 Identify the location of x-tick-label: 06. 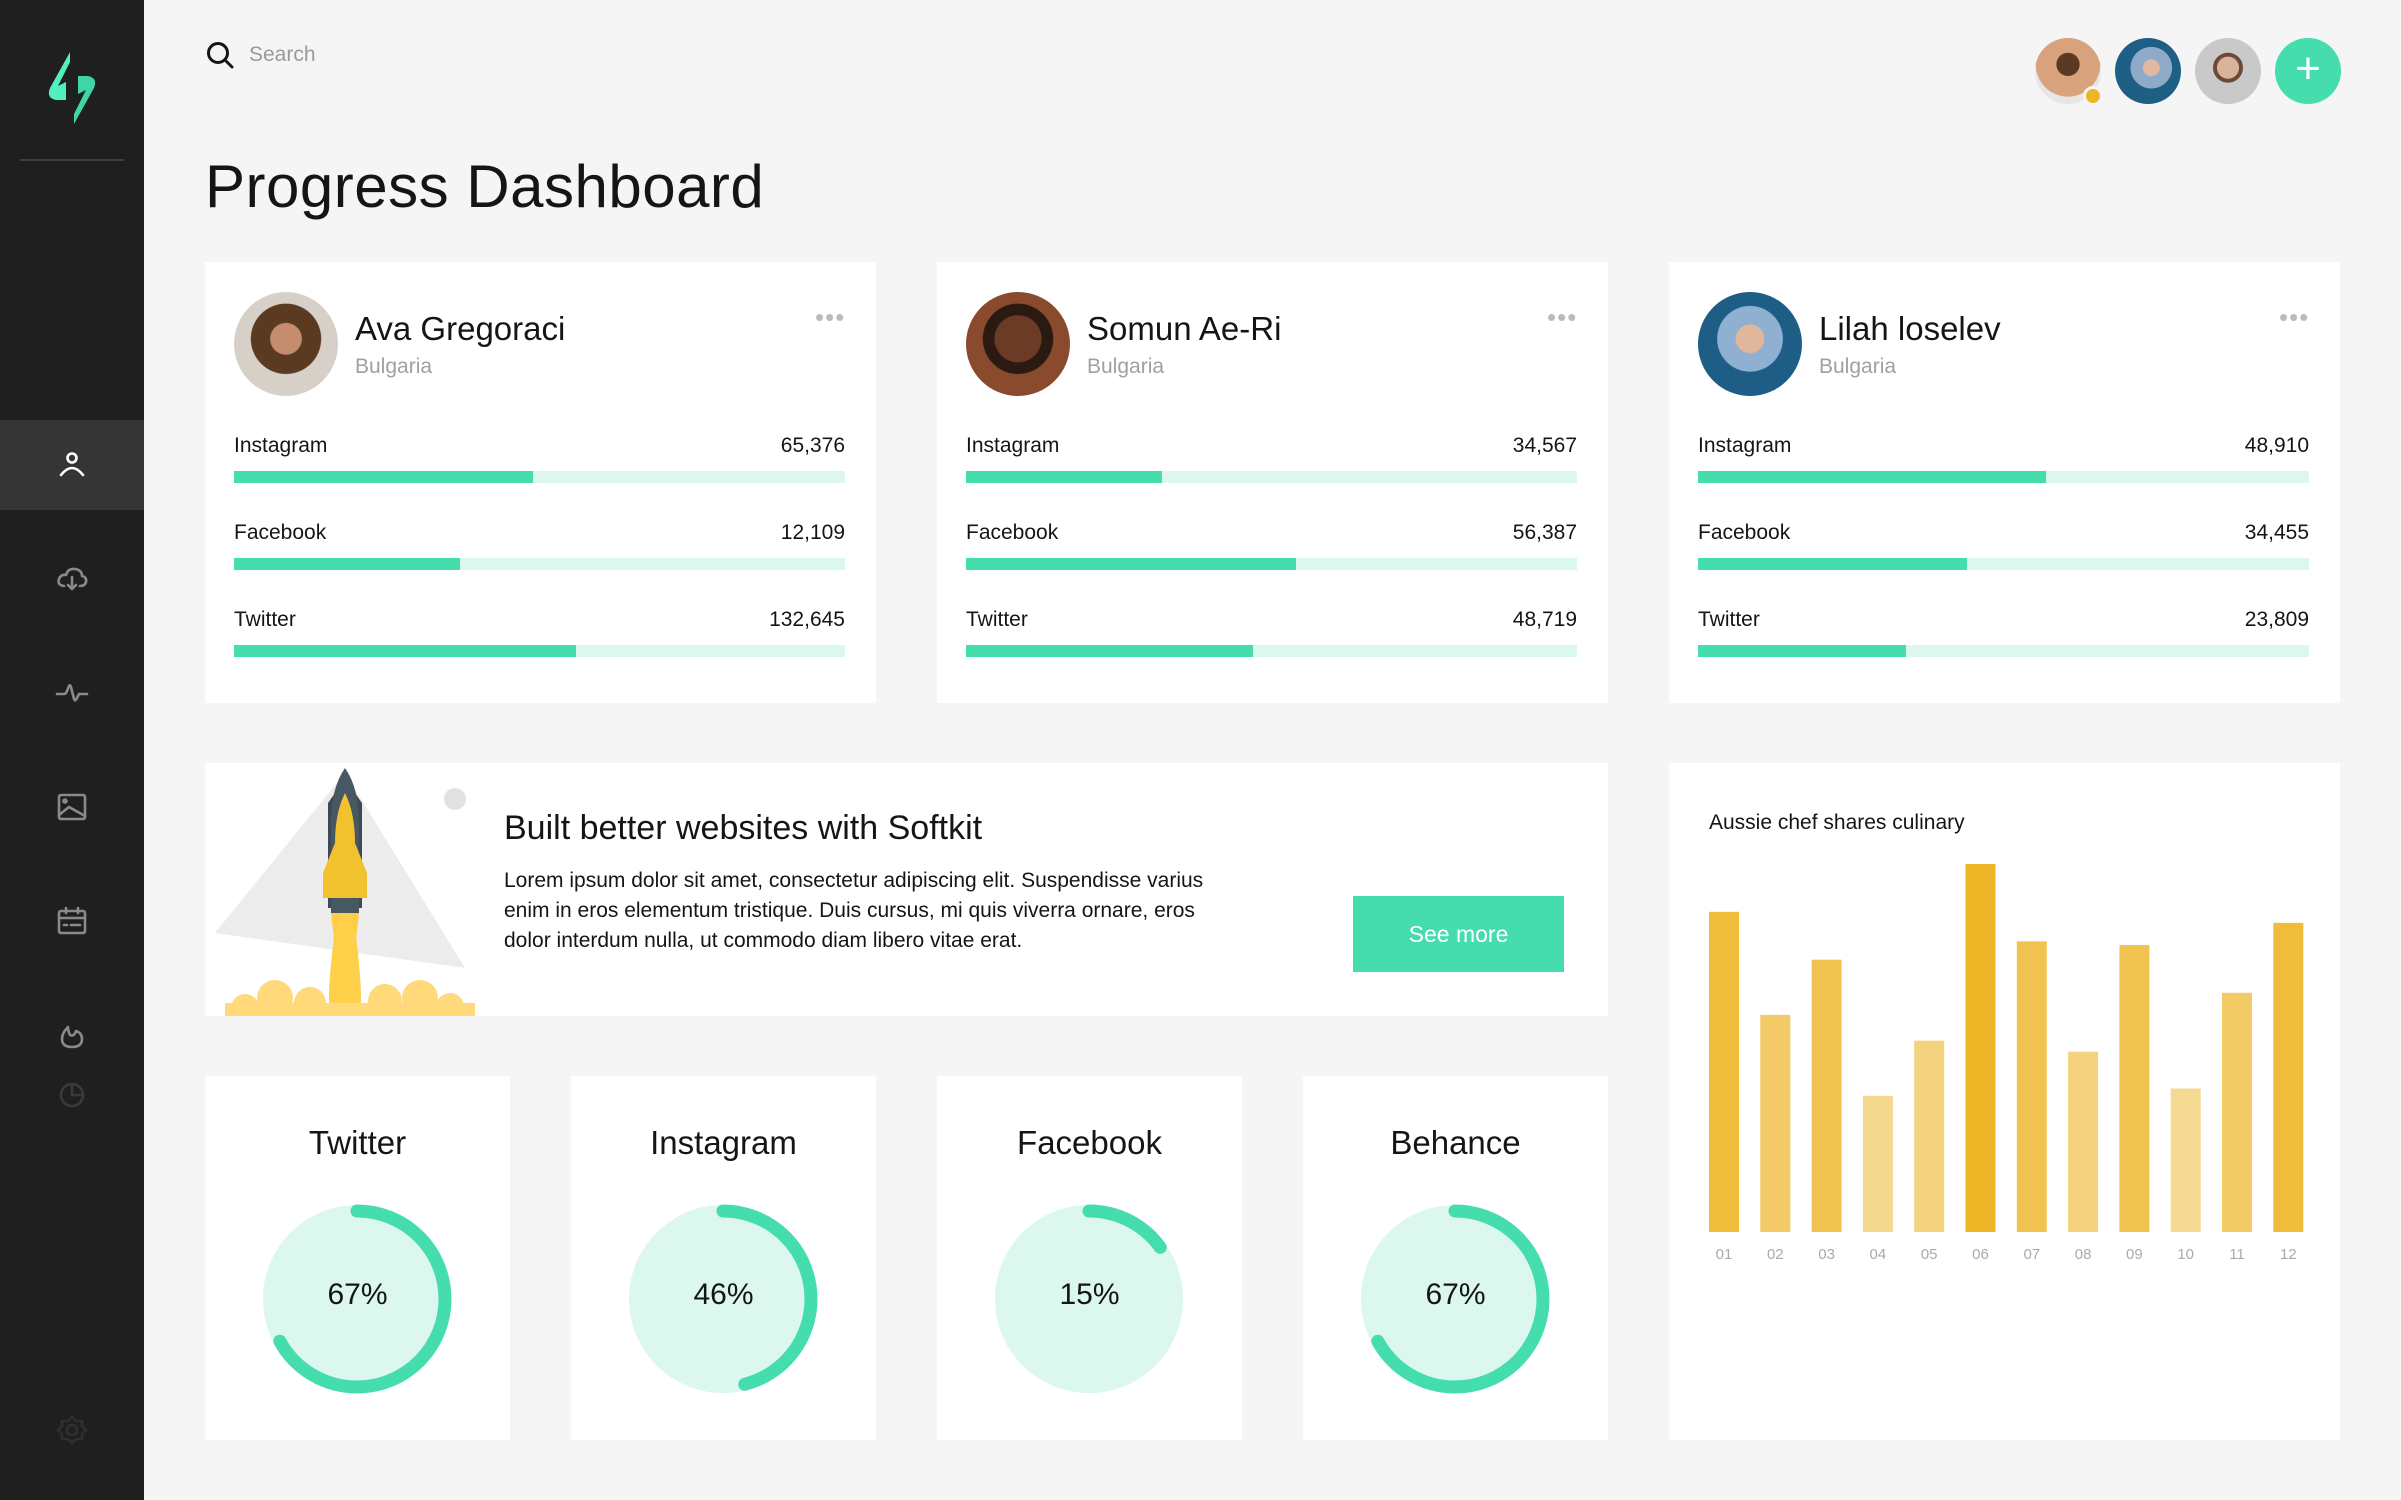
(1980, 1254).